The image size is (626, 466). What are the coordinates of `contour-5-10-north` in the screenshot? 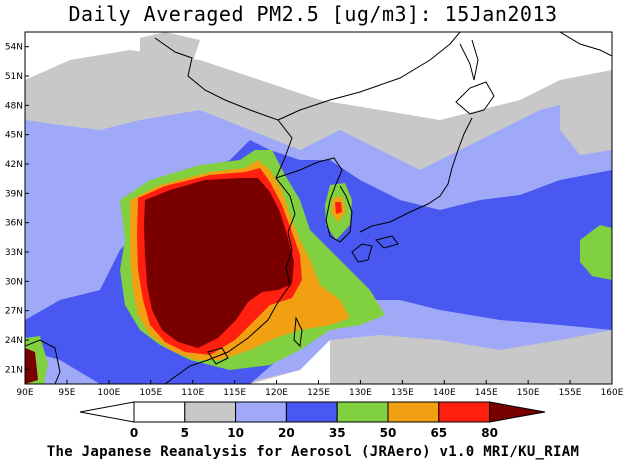 It's located at (170, 54).